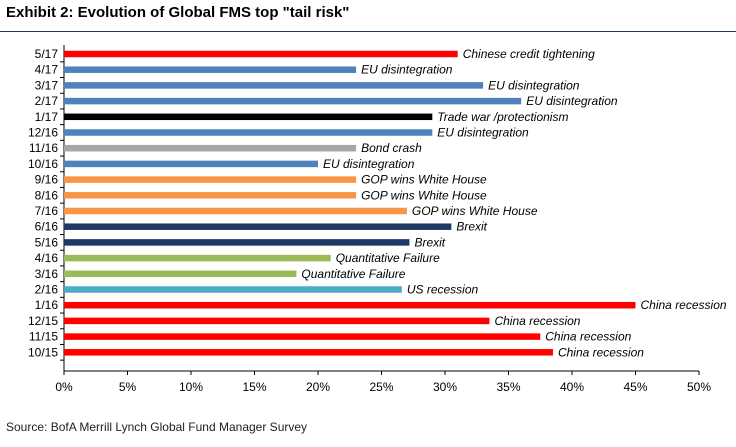 This screenshot has width=736, height=447. What do you see at coordinates (47, 211) in the screenshot?
I see `category-label: 7/16` at bounding box center [47, 211].